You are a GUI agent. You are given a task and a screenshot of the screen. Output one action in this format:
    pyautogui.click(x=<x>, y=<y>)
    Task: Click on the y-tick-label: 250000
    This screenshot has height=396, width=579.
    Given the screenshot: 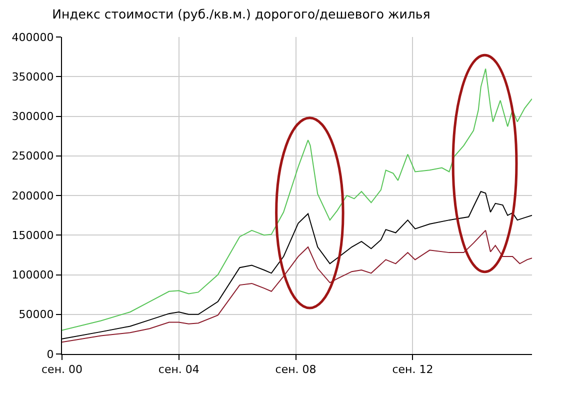 What is the action you would take?
    pyautogui.click(x=33, y=156)
    